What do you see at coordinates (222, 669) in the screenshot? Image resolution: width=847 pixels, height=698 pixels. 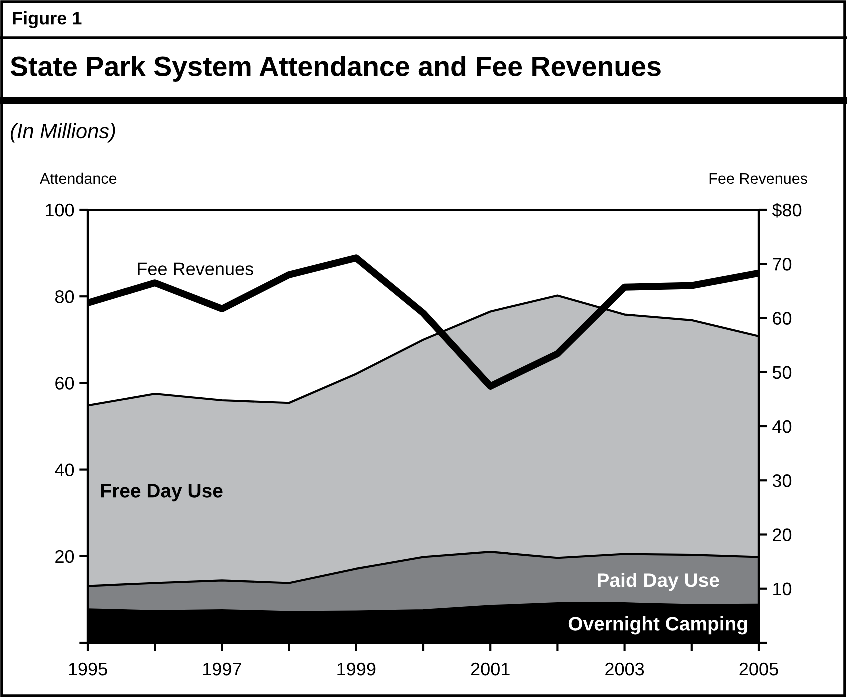 I see `x-tick-label: 1997` at bounding box center [222, 669].